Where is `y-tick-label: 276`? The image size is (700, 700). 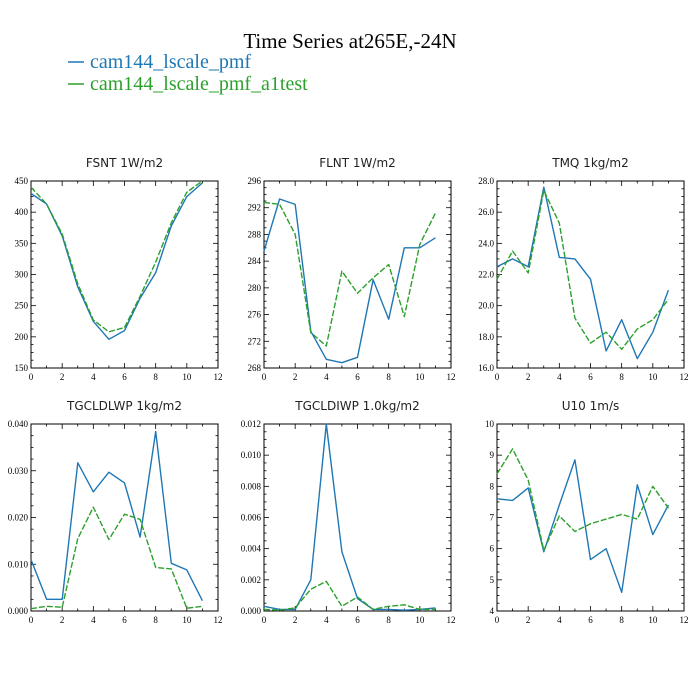
y-tick-label: 276 is located at coordinates (255, 315).